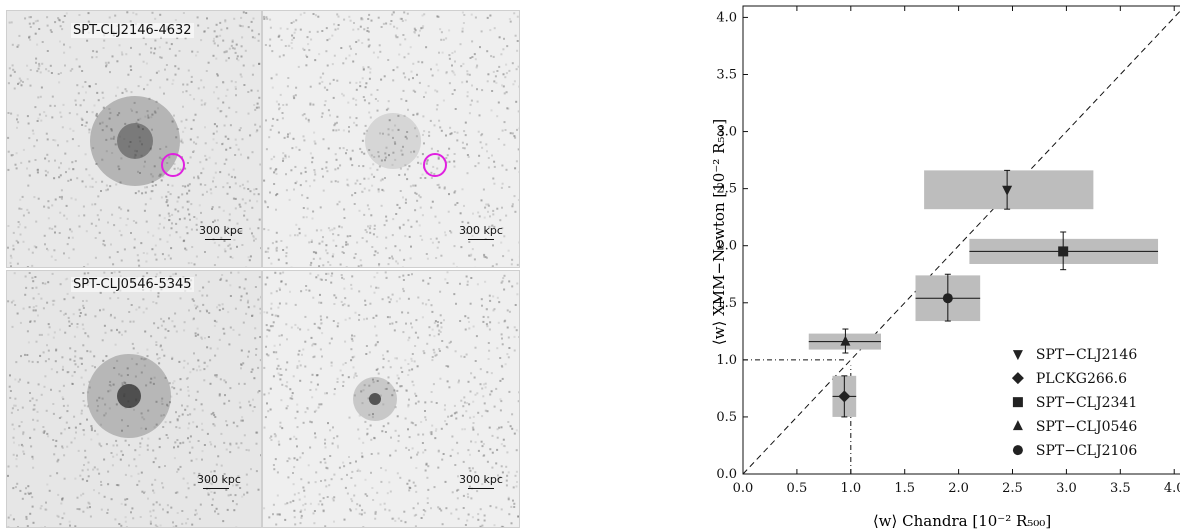  I want to click on x-tick-label: 1.0, so click(850, 488).